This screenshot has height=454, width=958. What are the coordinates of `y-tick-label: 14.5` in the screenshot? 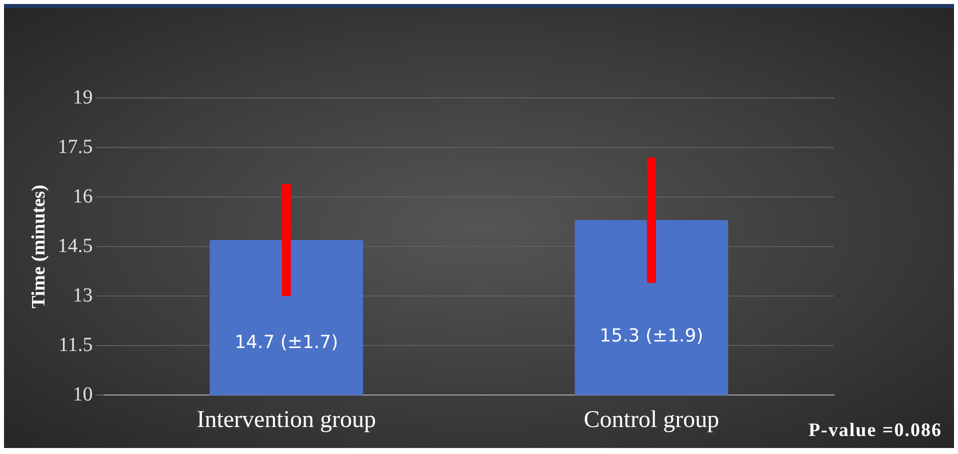 It's located at (75, 245).